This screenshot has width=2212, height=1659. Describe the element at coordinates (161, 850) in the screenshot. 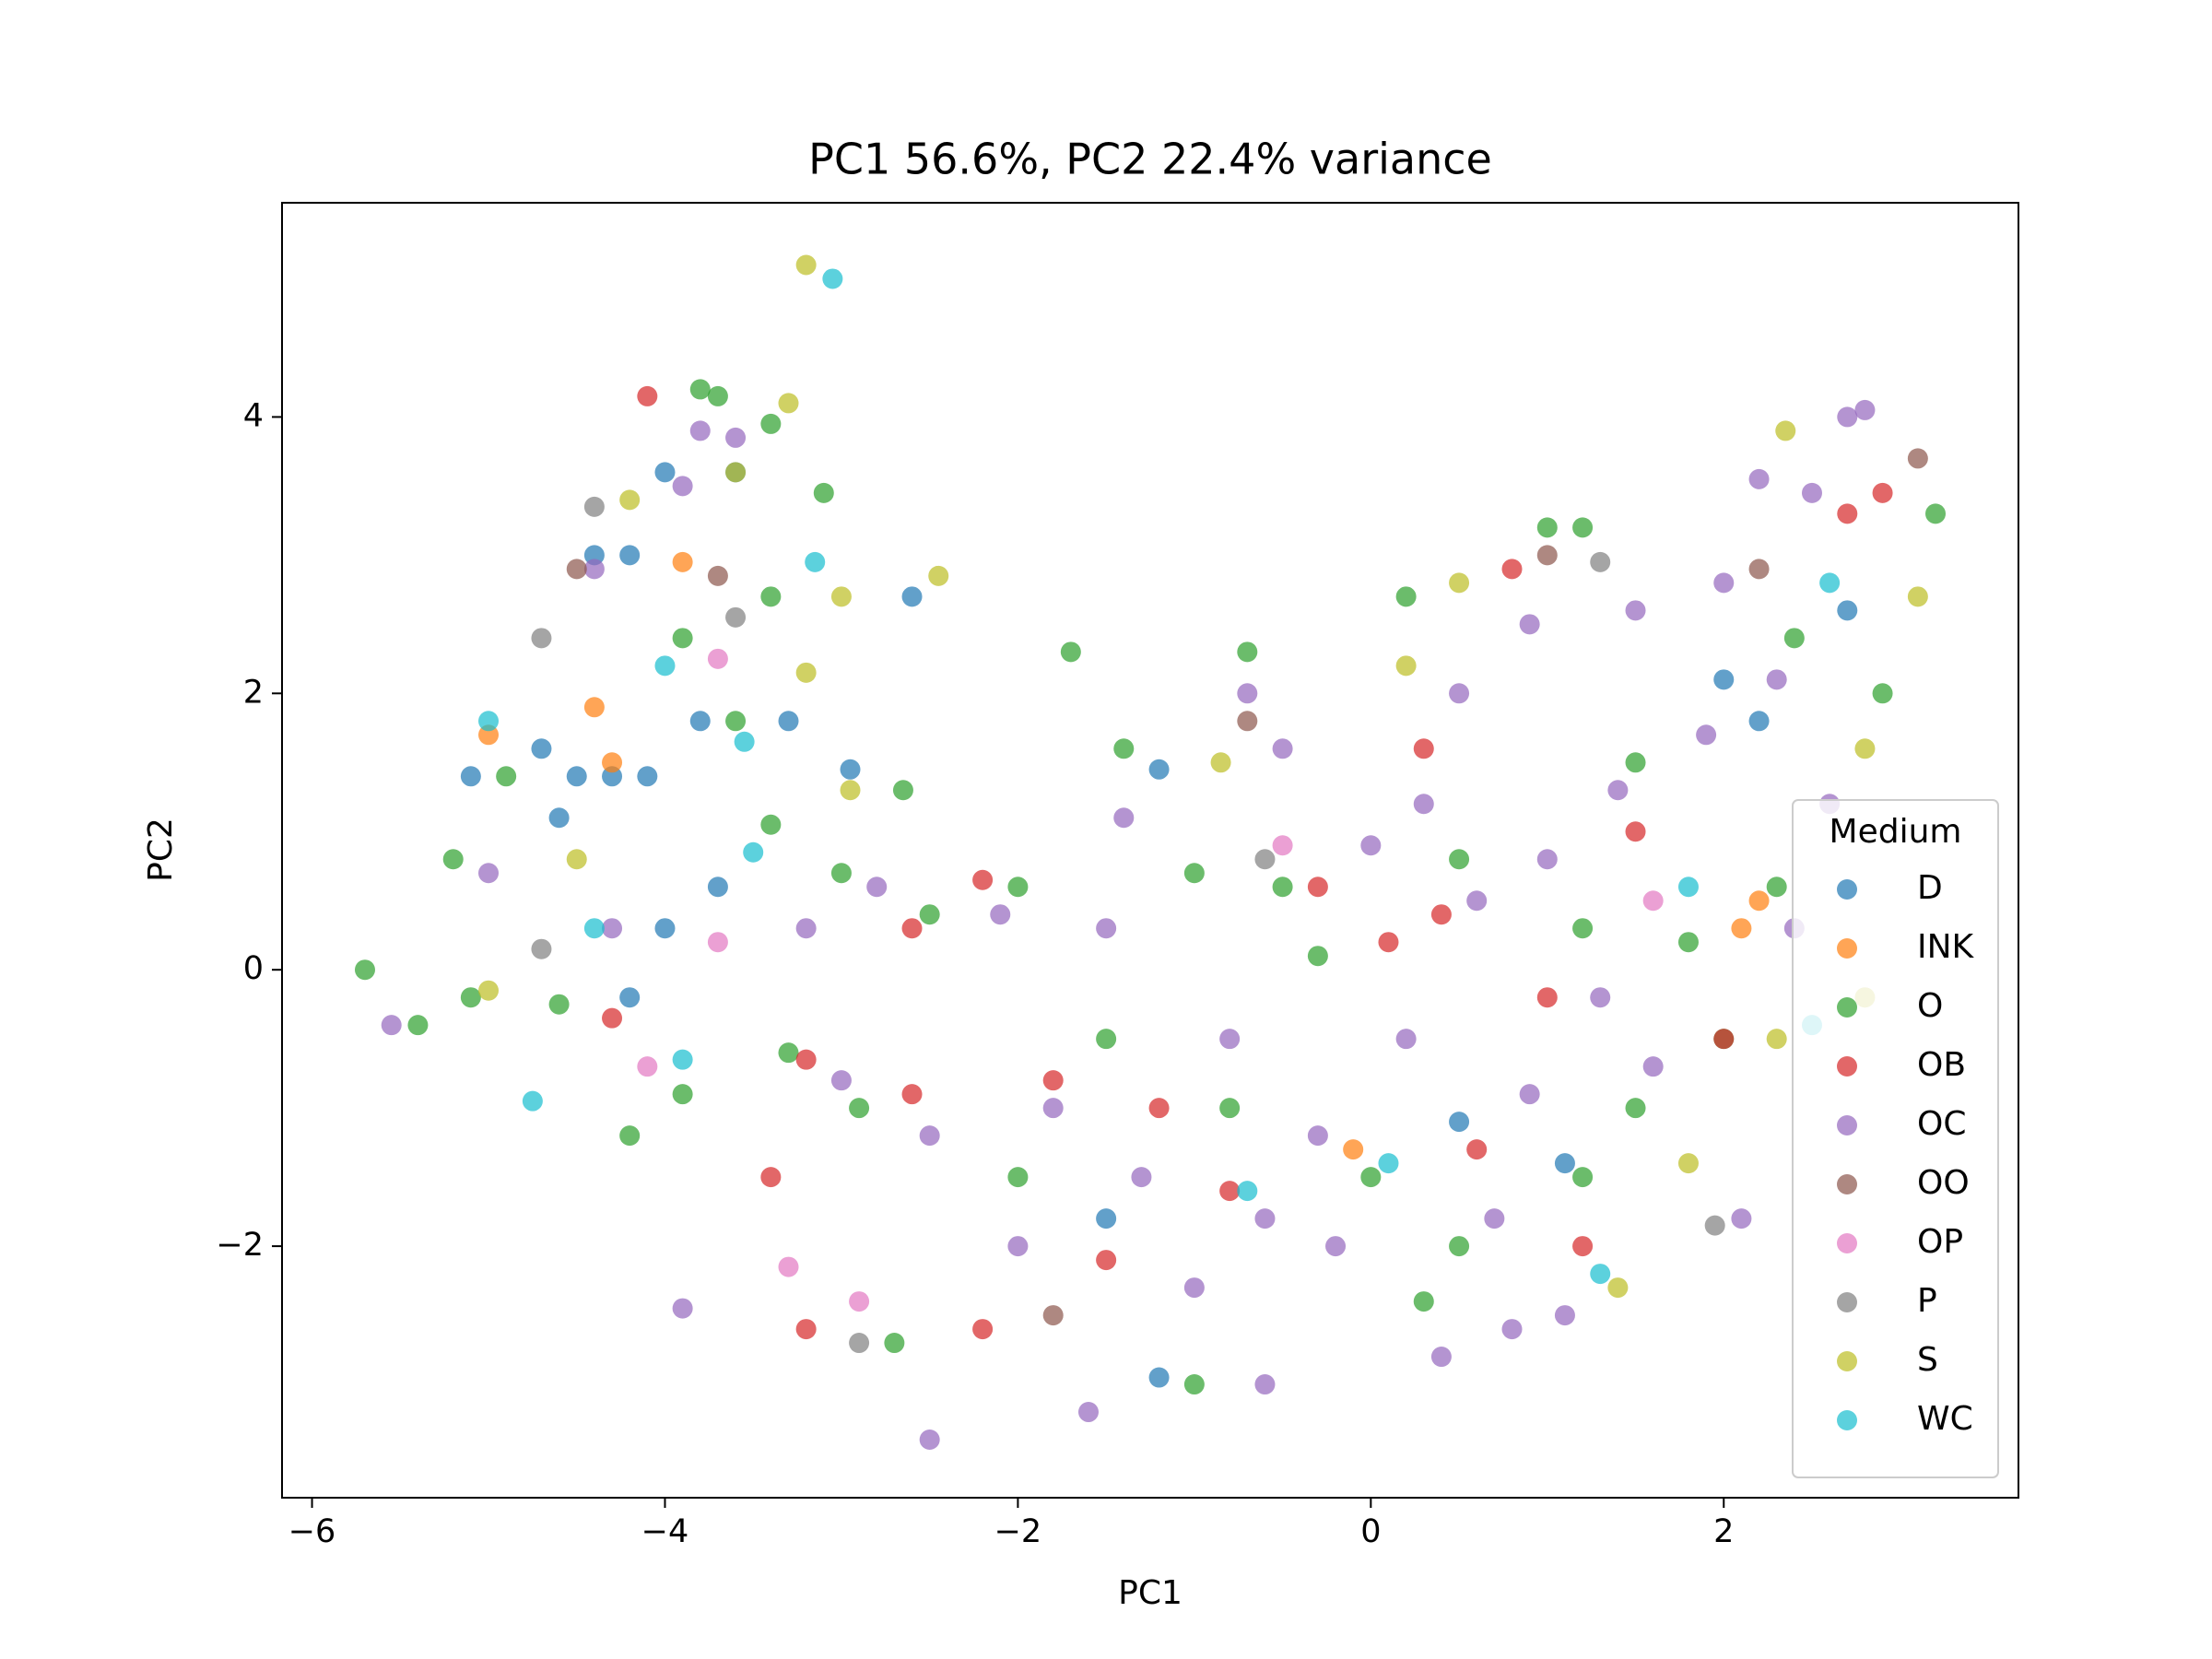

I see `y-axis-label: PC2` at that location.